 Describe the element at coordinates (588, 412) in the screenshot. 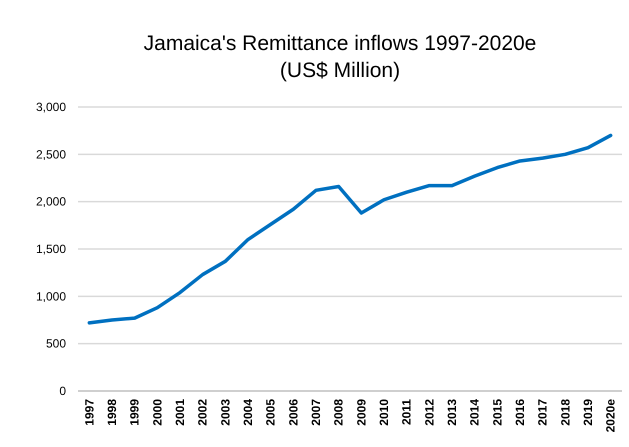

I see `x-tick-label: 2019` at that location.